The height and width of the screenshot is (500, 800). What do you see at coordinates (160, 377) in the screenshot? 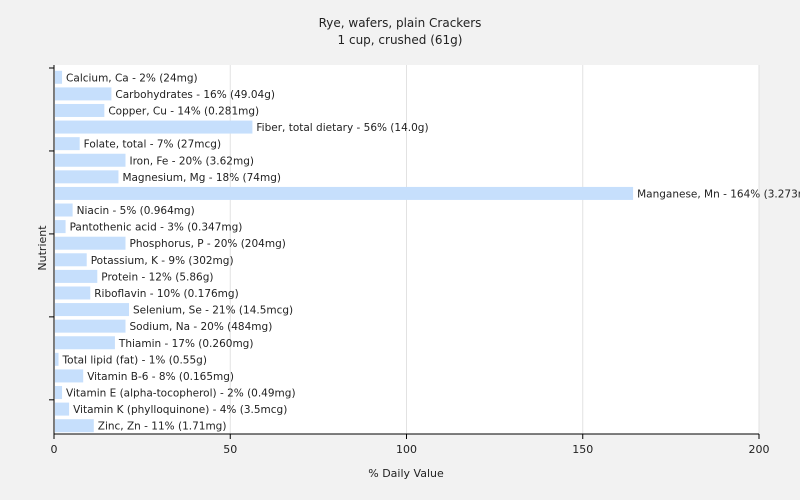
I see `bar-label: Vitamin B-6 - 8% (0.165mg)` at bounding box center [160, 377].